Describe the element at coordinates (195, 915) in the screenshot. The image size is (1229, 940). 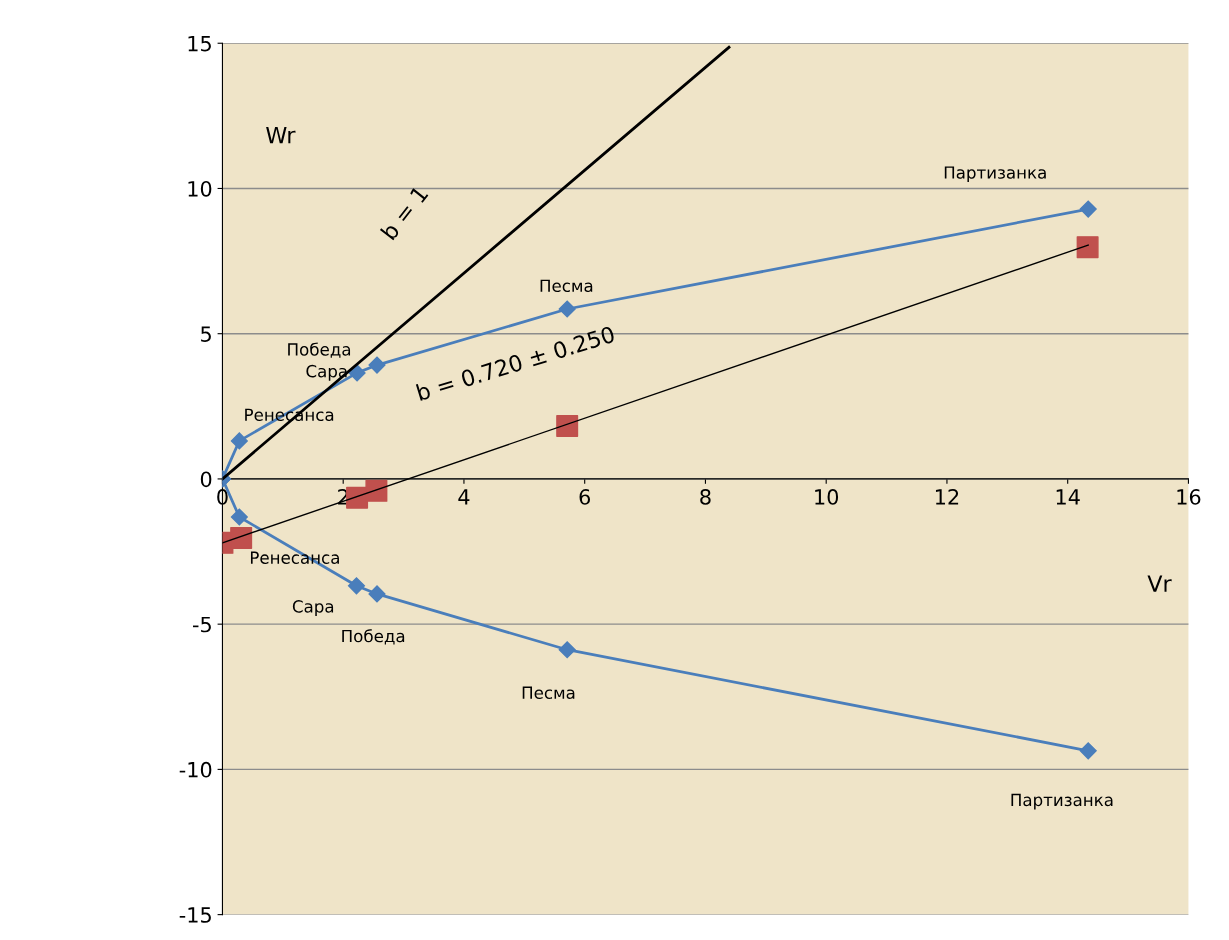
I see `y-tick-label: -15` at that location.